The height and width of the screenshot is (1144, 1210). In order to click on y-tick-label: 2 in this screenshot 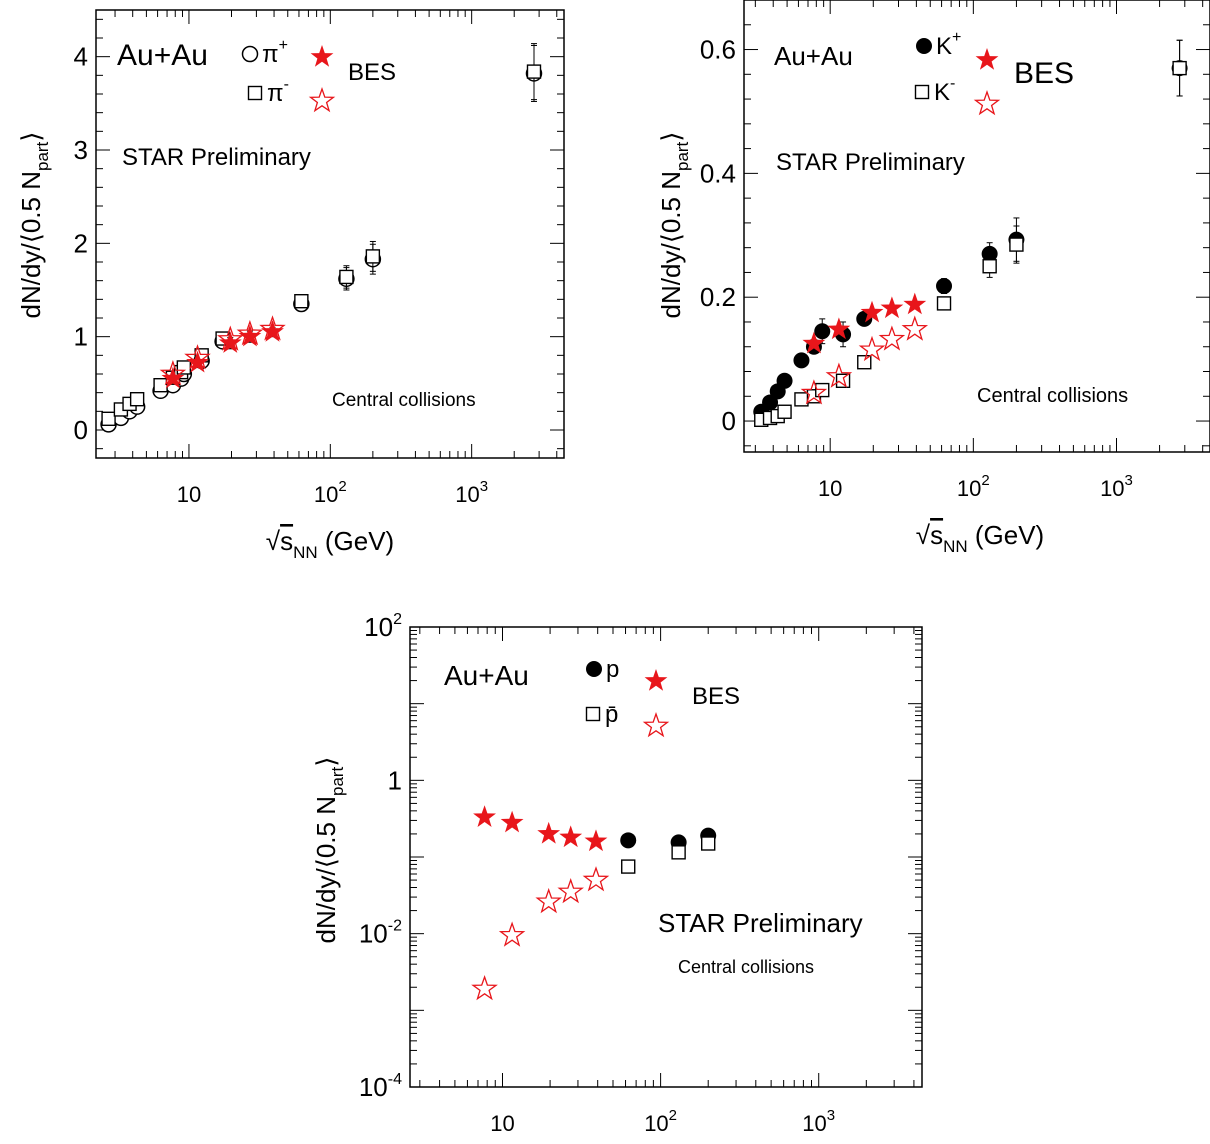, I will do `click(81, 243)`.